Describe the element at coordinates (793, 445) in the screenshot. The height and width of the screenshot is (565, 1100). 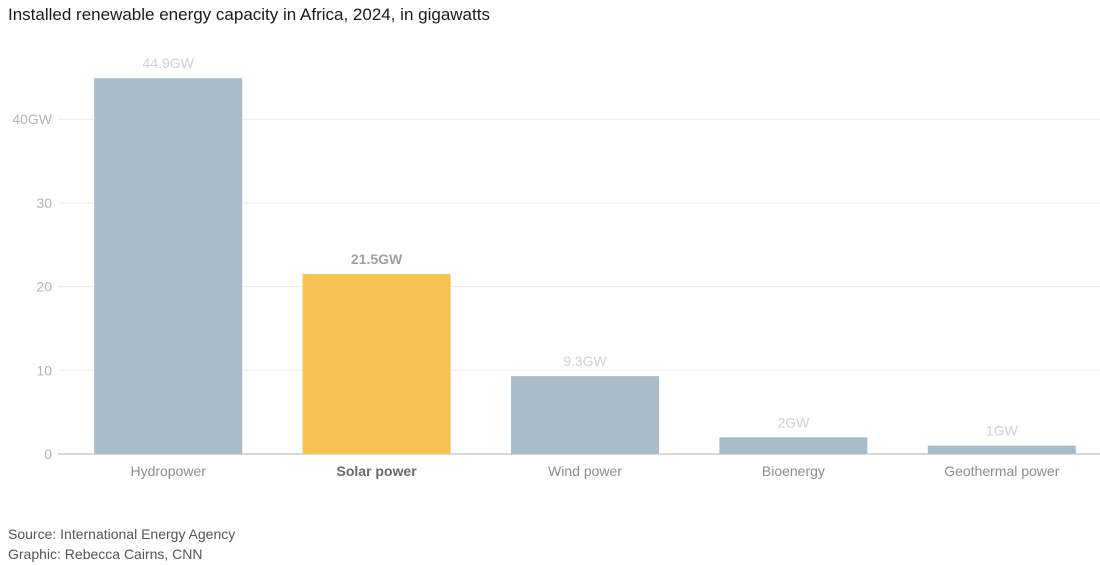
I see `bar-bioenergy` at that location.